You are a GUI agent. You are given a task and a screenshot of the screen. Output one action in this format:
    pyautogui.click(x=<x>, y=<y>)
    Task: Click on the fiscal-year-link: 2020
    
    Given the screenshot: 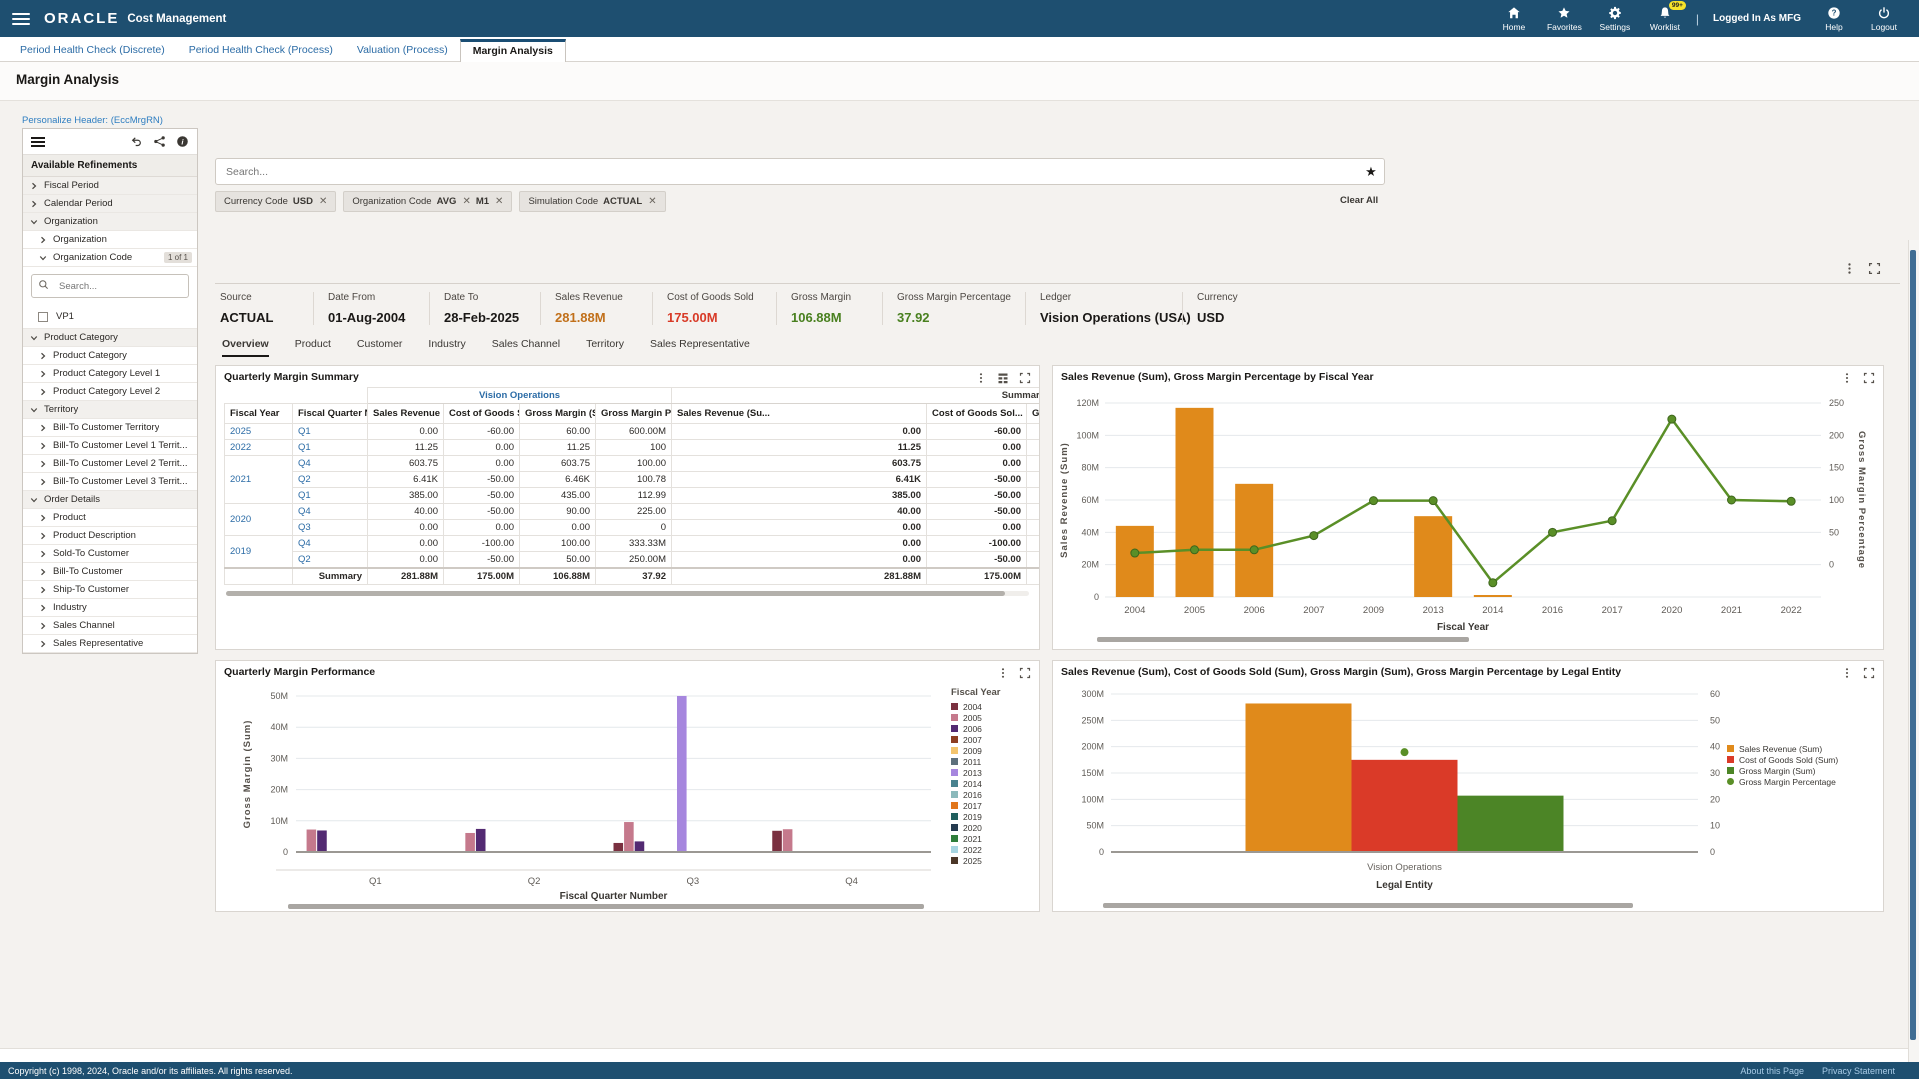 What is the action you would take?
    pyautogui.click(x=258, y=519)
    